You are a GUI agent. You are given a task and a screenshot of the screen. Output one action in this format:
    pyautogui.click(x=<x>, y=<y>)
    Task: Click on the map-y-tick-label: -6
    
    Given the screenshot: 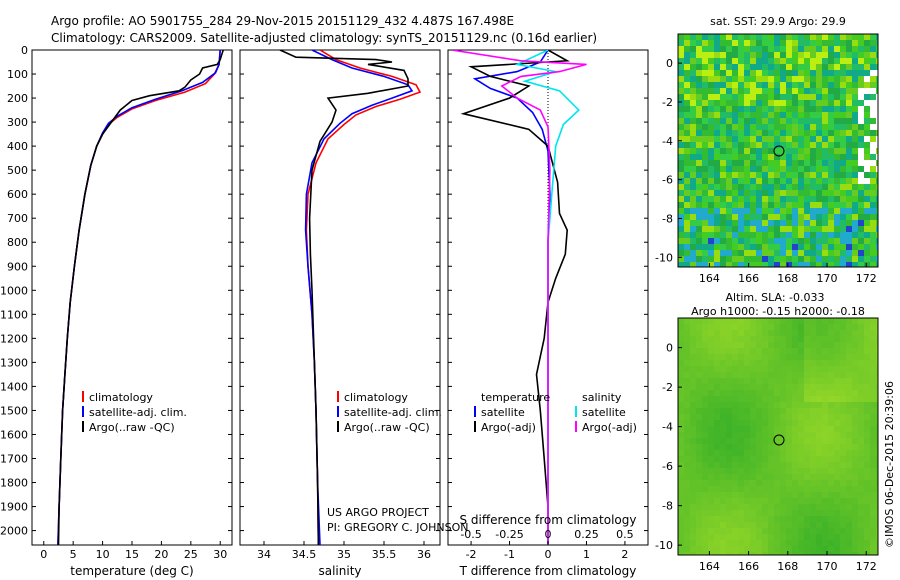 What is the action you would take?
    pyautogui.click(x=667, y=466)
    